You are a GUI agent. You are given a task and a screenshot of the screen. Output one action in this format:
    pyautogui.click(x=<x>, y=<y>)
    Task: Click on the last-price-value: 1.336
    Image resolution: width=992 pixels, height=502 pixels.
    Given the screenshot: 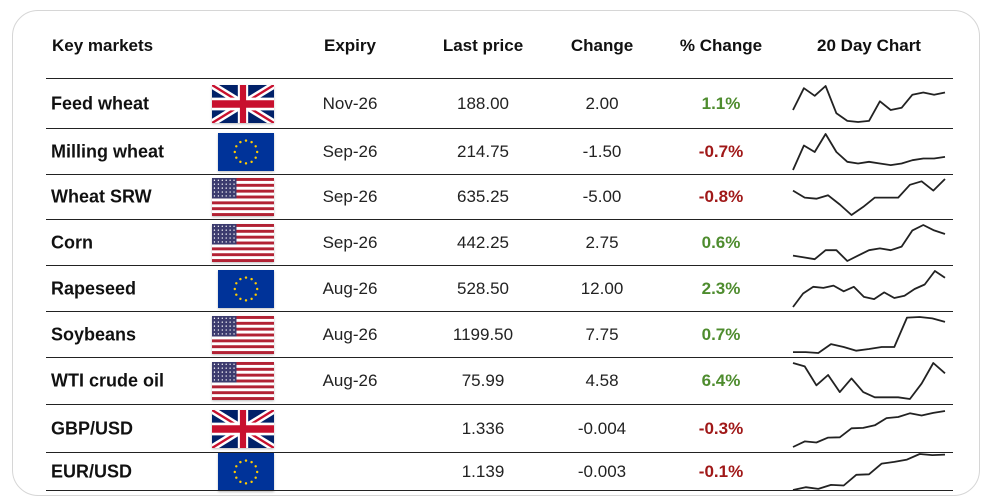 What is the action you would take?
    pyautogui.click(x=483, y=428)
    